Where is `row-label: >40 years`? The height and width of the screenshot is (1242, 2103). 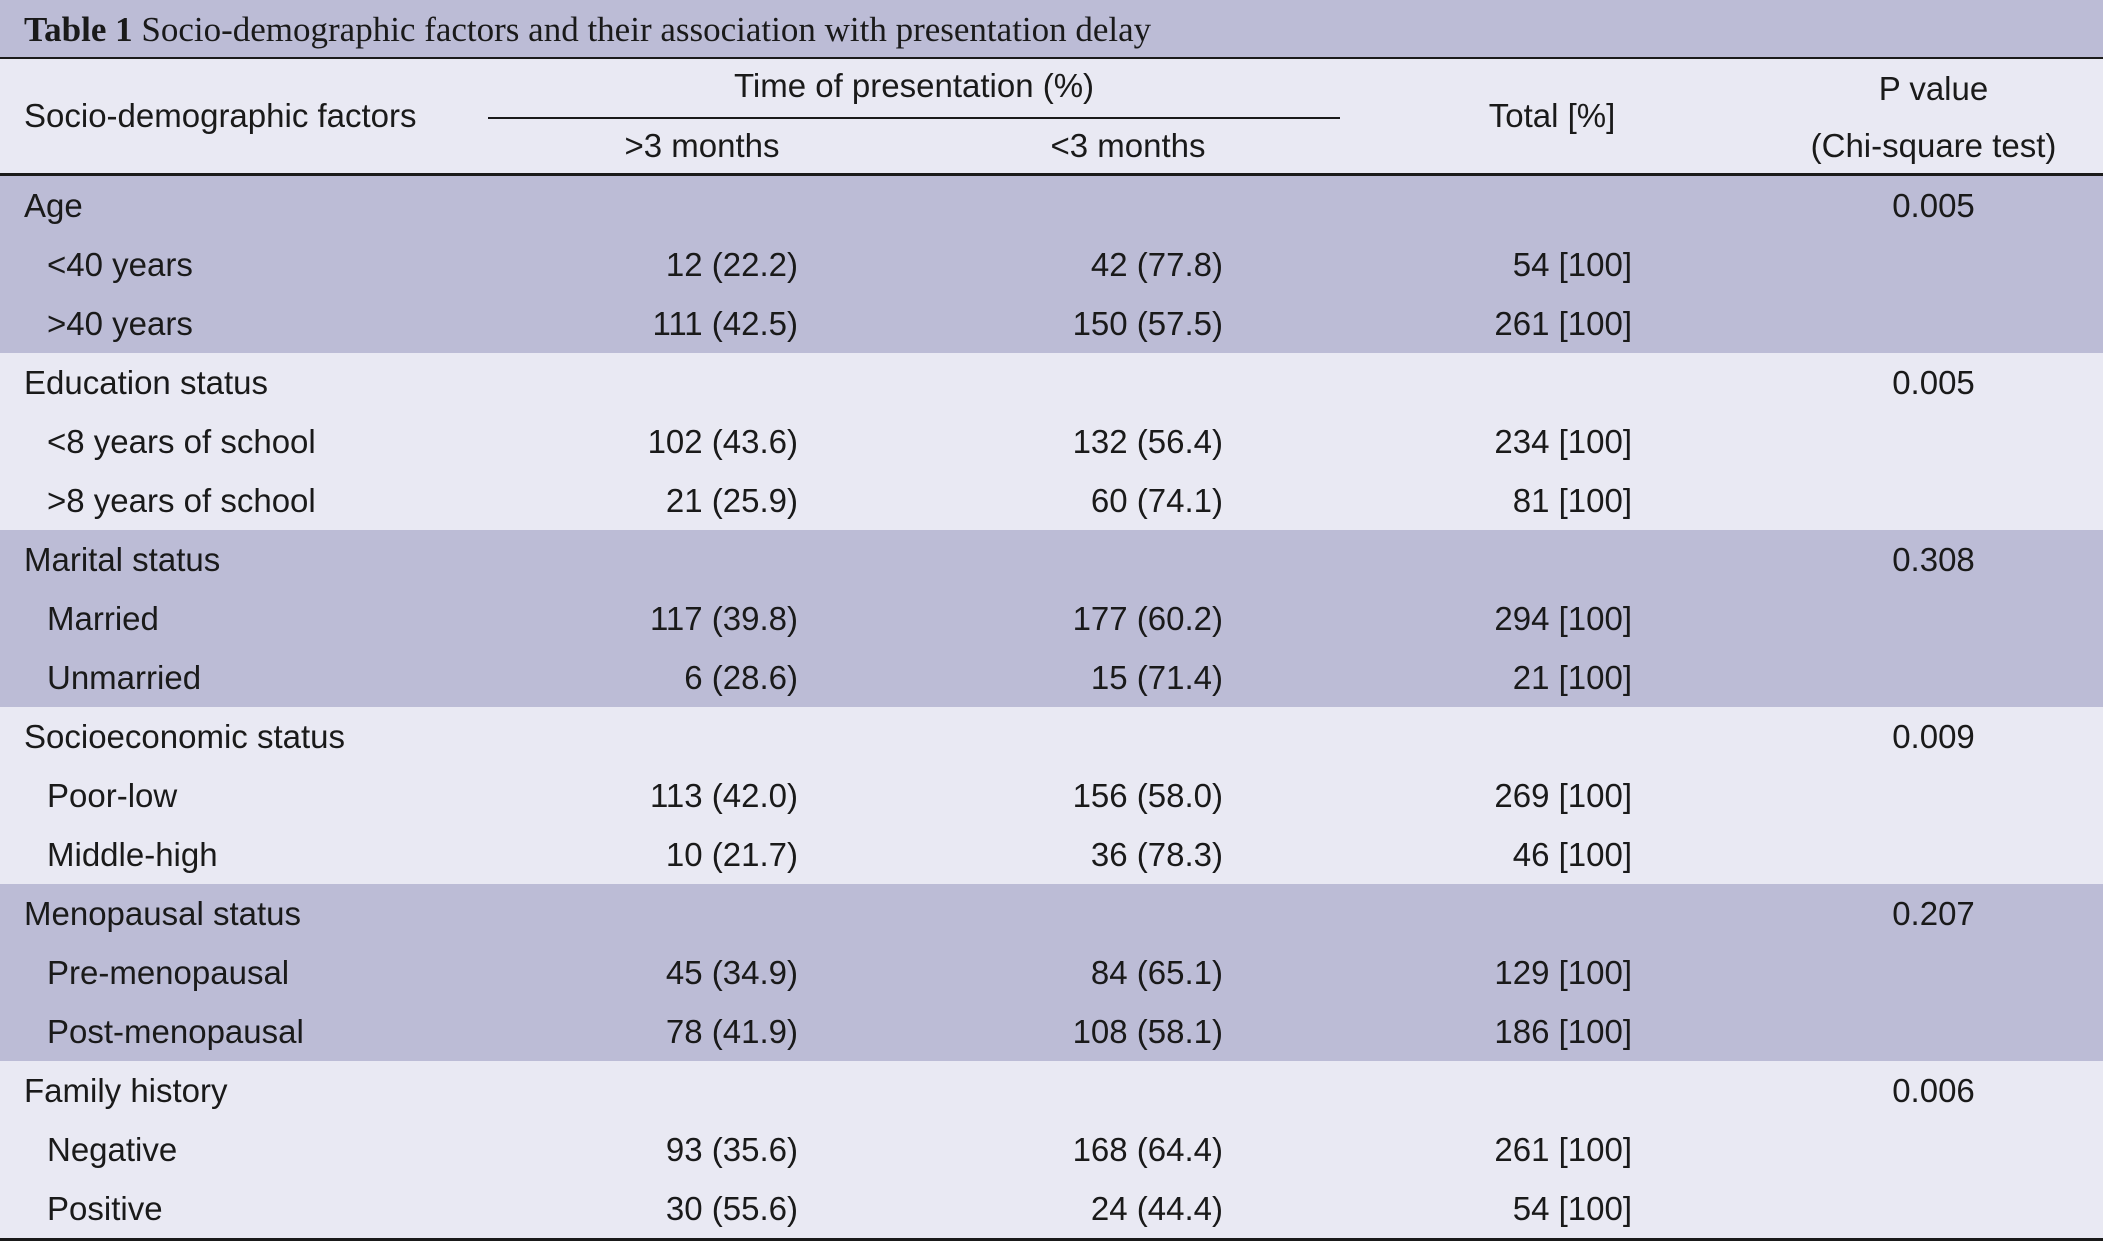
row-label: >40 years is located at coordinates (120, 323).